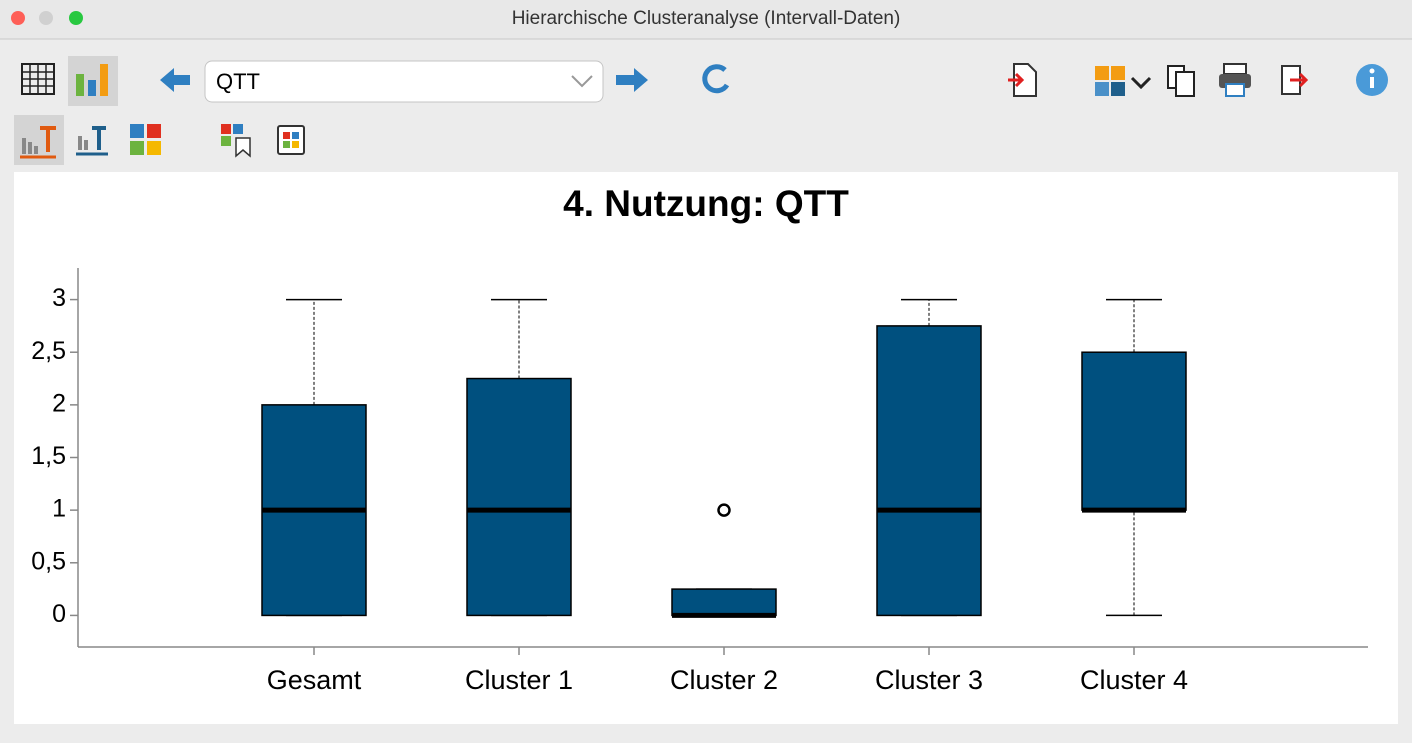 This screenshot has width=1412, height=743. What do you see at coordinates (236, 141) in the screenshot?
I see `color-bookmark-button` at bounding box center [236, 141].